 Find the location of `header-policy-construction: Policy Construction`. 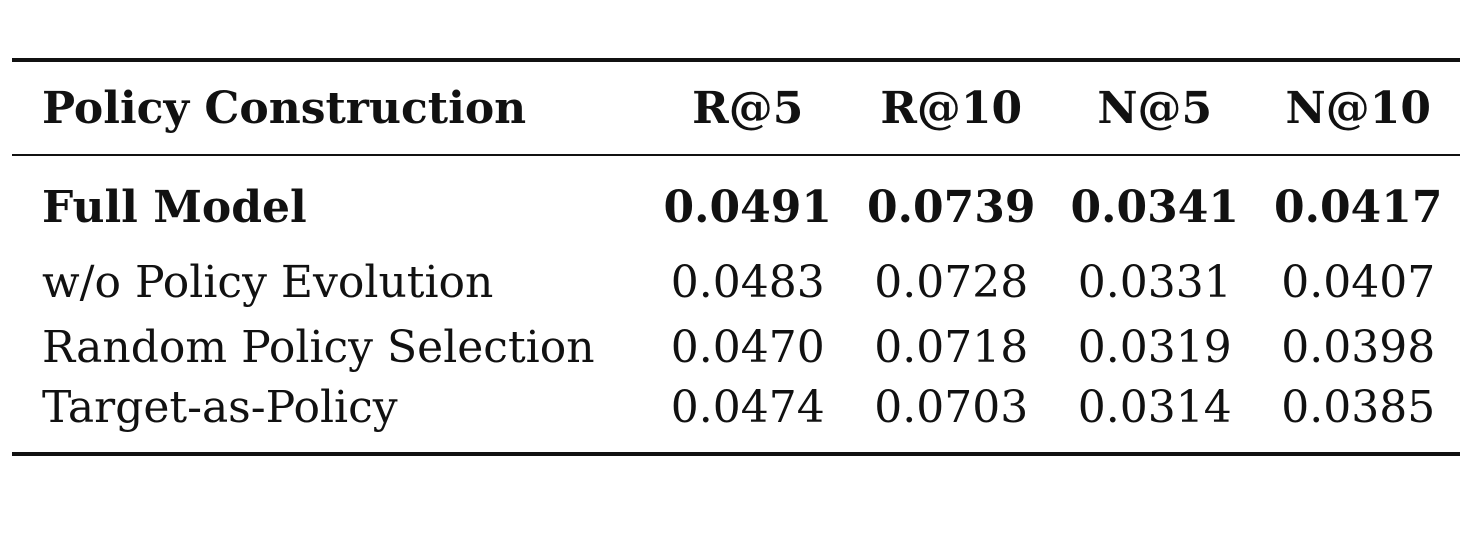

header-policy-construction: Policy Construction is located at coordinates (284, 108).